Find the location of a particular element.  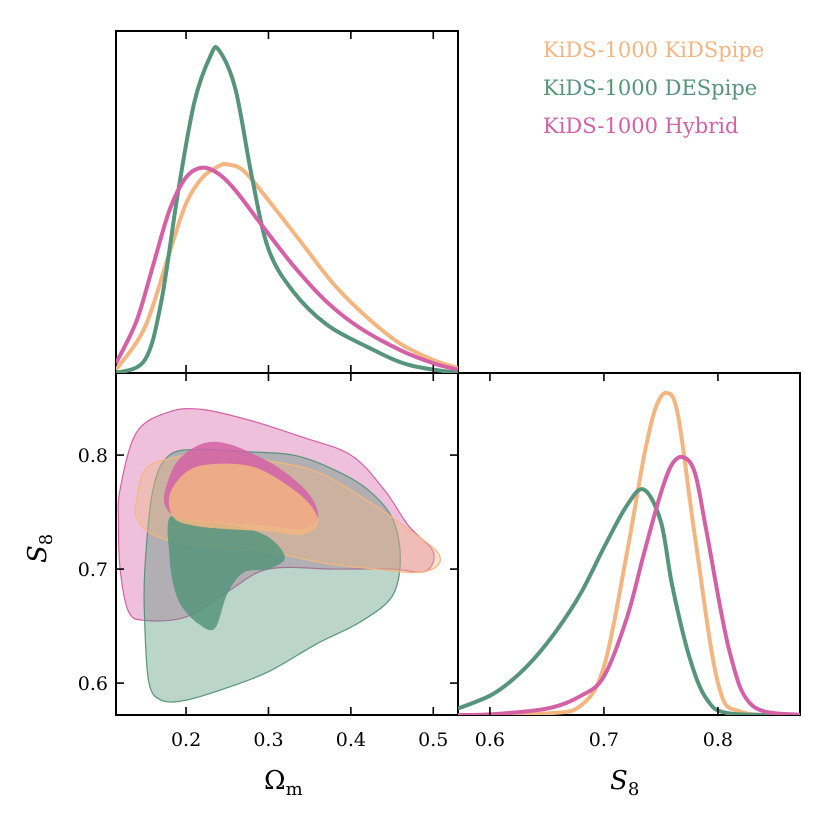

x-axis-label-om: Ωm is located at coordinates (283, 783).